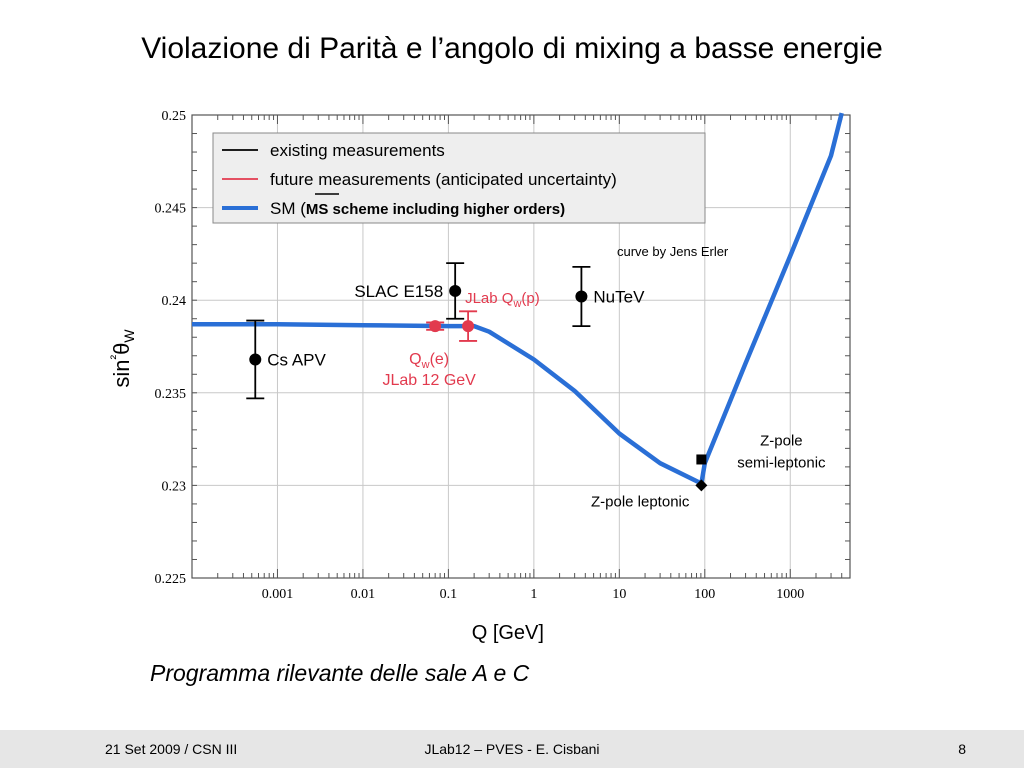 The image size is (1024, 768). I want to click on footer-presenter: JLab12 – PVES - E. Cisbani, so click(512, 749).